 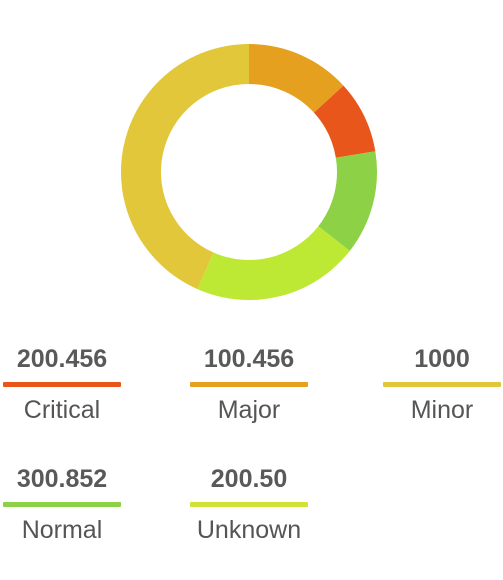 I want to click on legend-value: 200.456, so click(x=62, y=359).